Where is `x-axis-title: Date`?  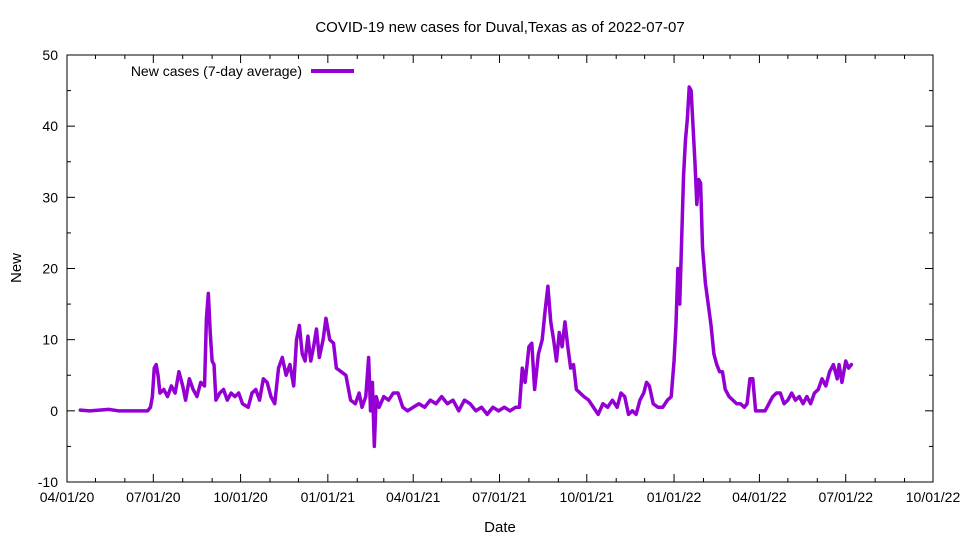 x-axis-title: Date is located at coordinates (500, 527).